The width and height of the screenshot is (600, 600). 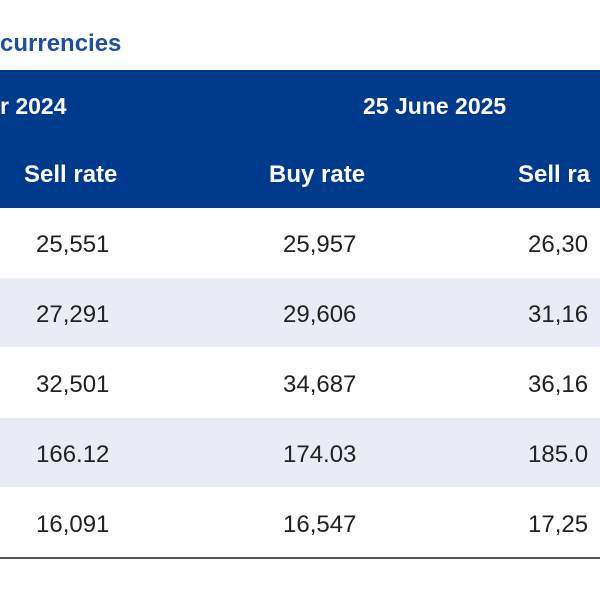 What do you see at coordinates (554, 174) in the screenshot?
I see `header-sell-rate-right: Sell ra` at bounding box center [554, 174].